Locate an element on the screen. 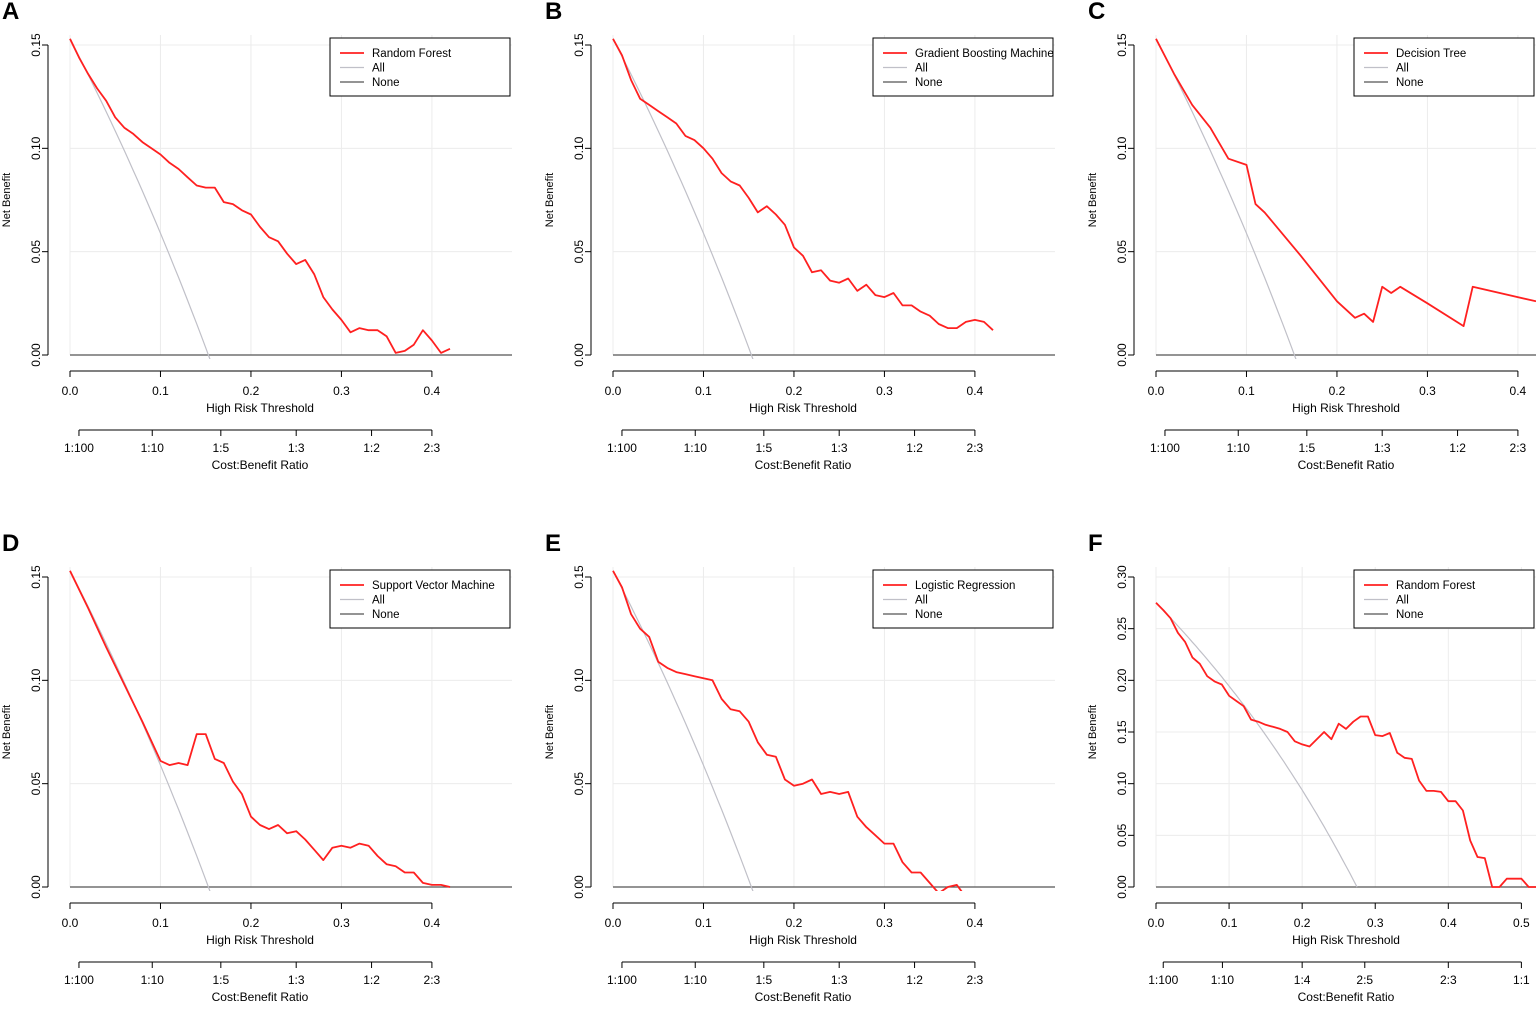 Image resolution: width=1536 pixels, height=1032 pixels. x-axis: 0.0 0.1 0.2 0.3 0.4 0.5 High Risk Threshold is located at coordinates (1339, 924).